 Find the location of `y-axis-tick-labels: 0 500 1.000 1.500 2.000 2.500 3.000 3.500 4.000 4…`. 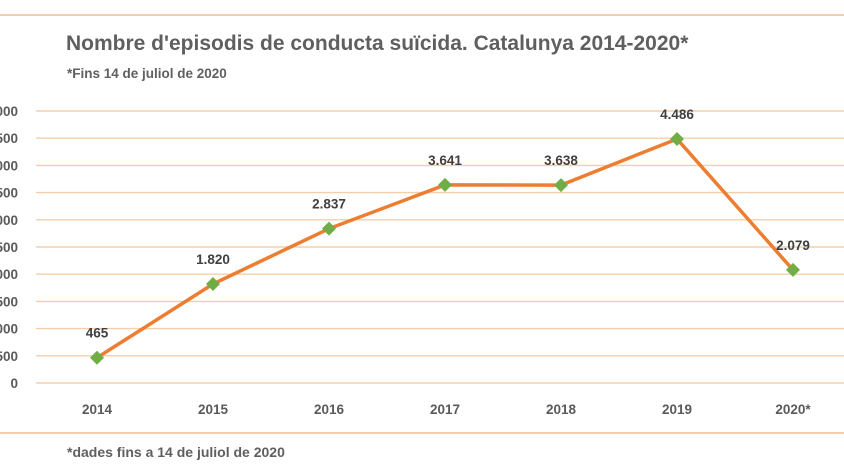

y-axis-tick-labels: 0 500 1.000 1.500 2.000 2.500 3.000 3.500 4.000 4… is located at coordinates (9, 247).